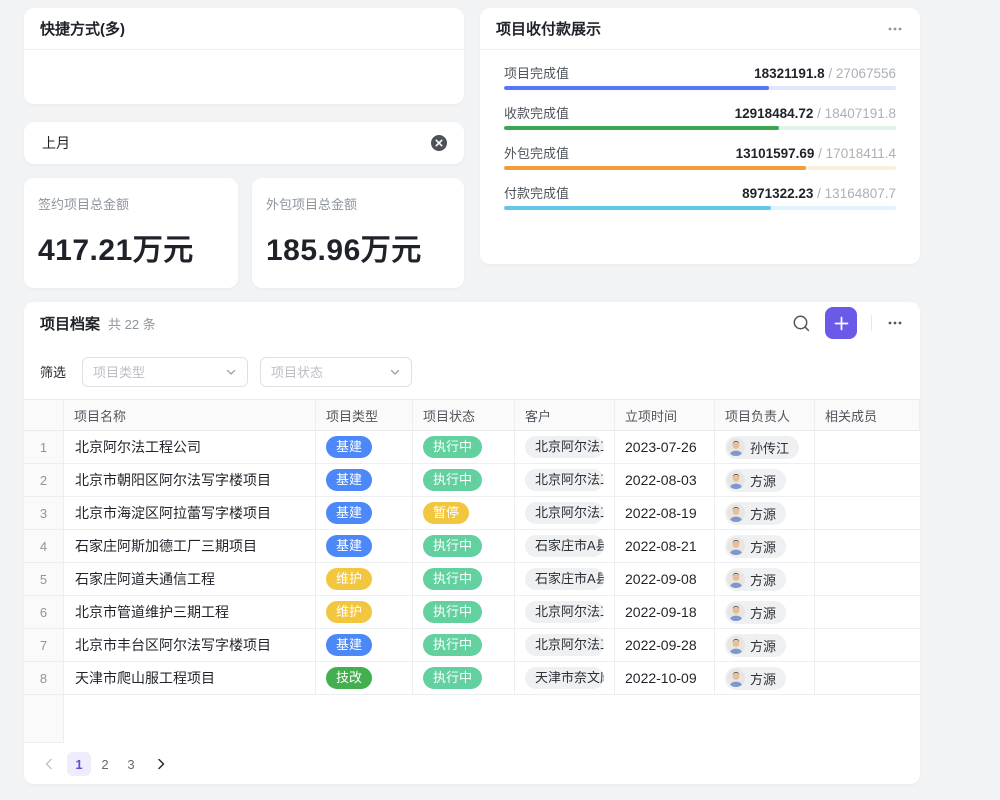  What do you see at coordinates (661, 546) in the screenshot?
I see `start-date: 2022-08-21` at bounding box center [661, 546].